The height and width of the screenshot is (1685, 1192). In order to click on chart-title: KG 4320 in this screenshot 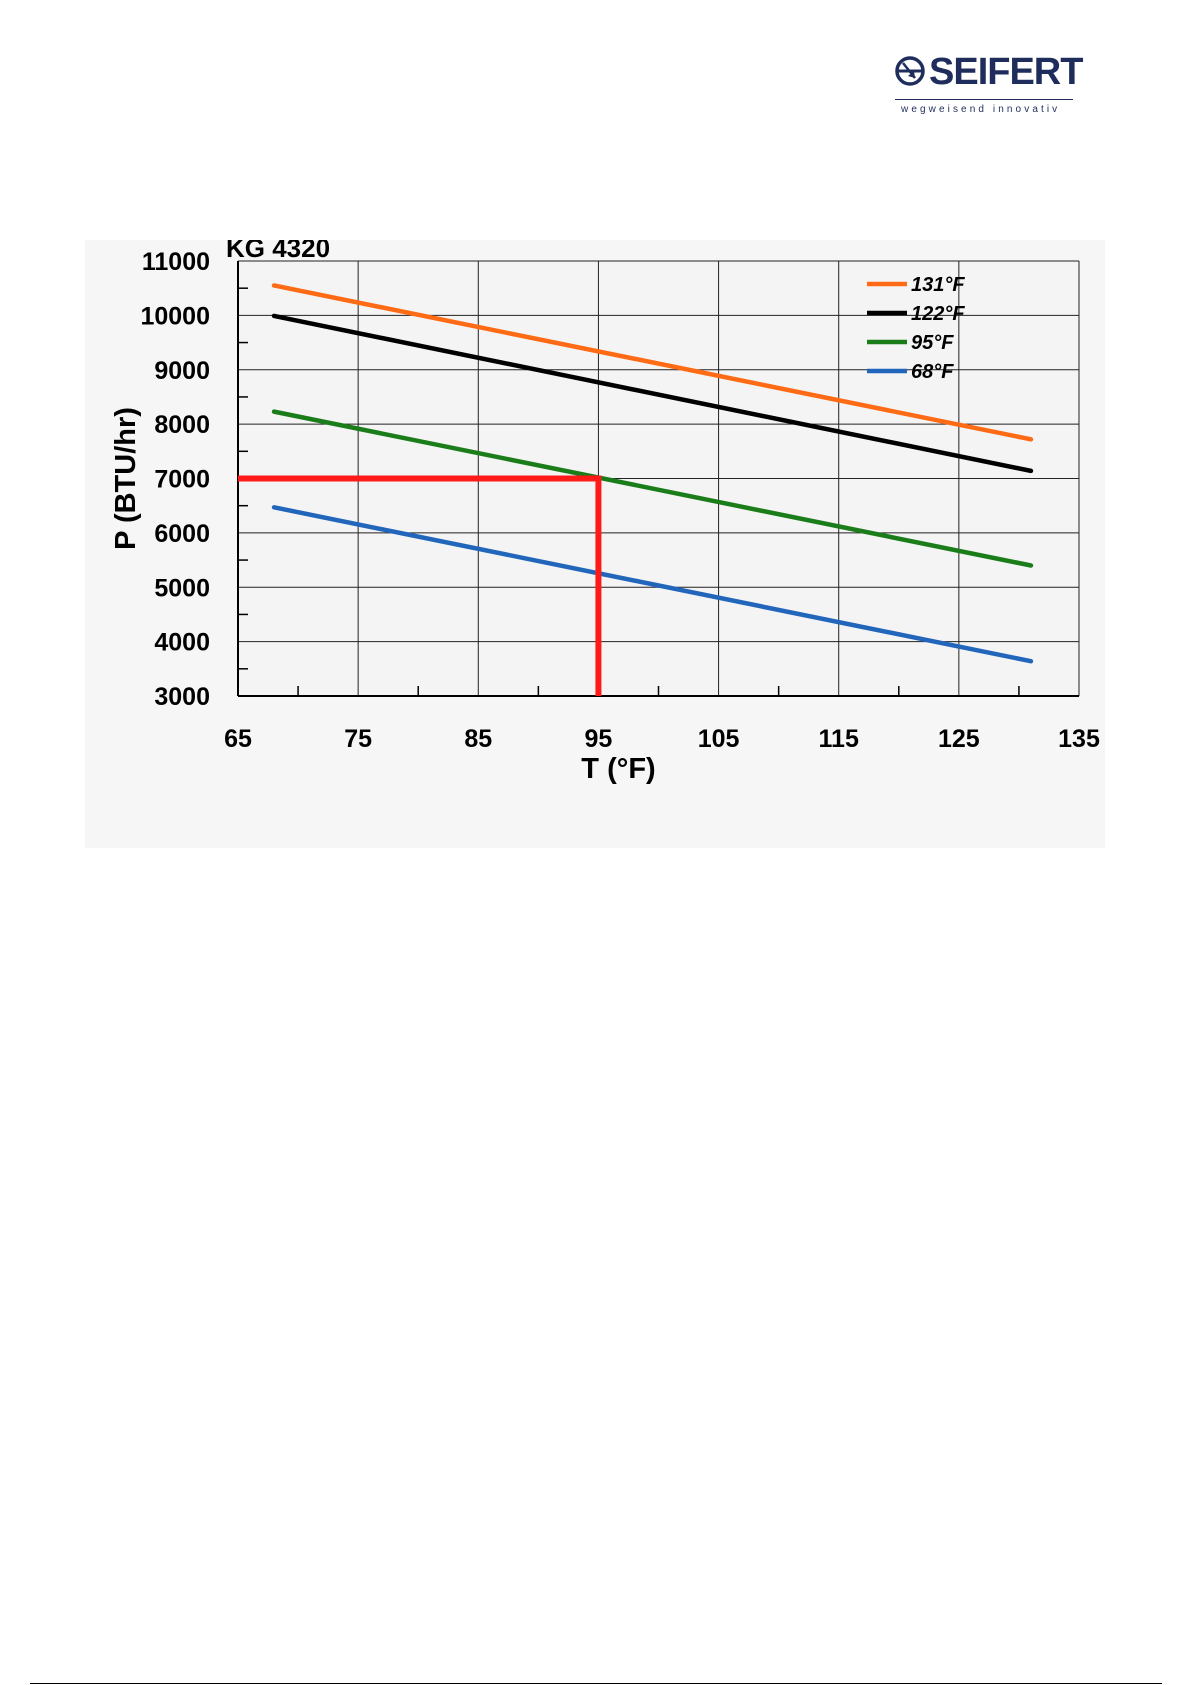, I will do `click(278, 251)`.